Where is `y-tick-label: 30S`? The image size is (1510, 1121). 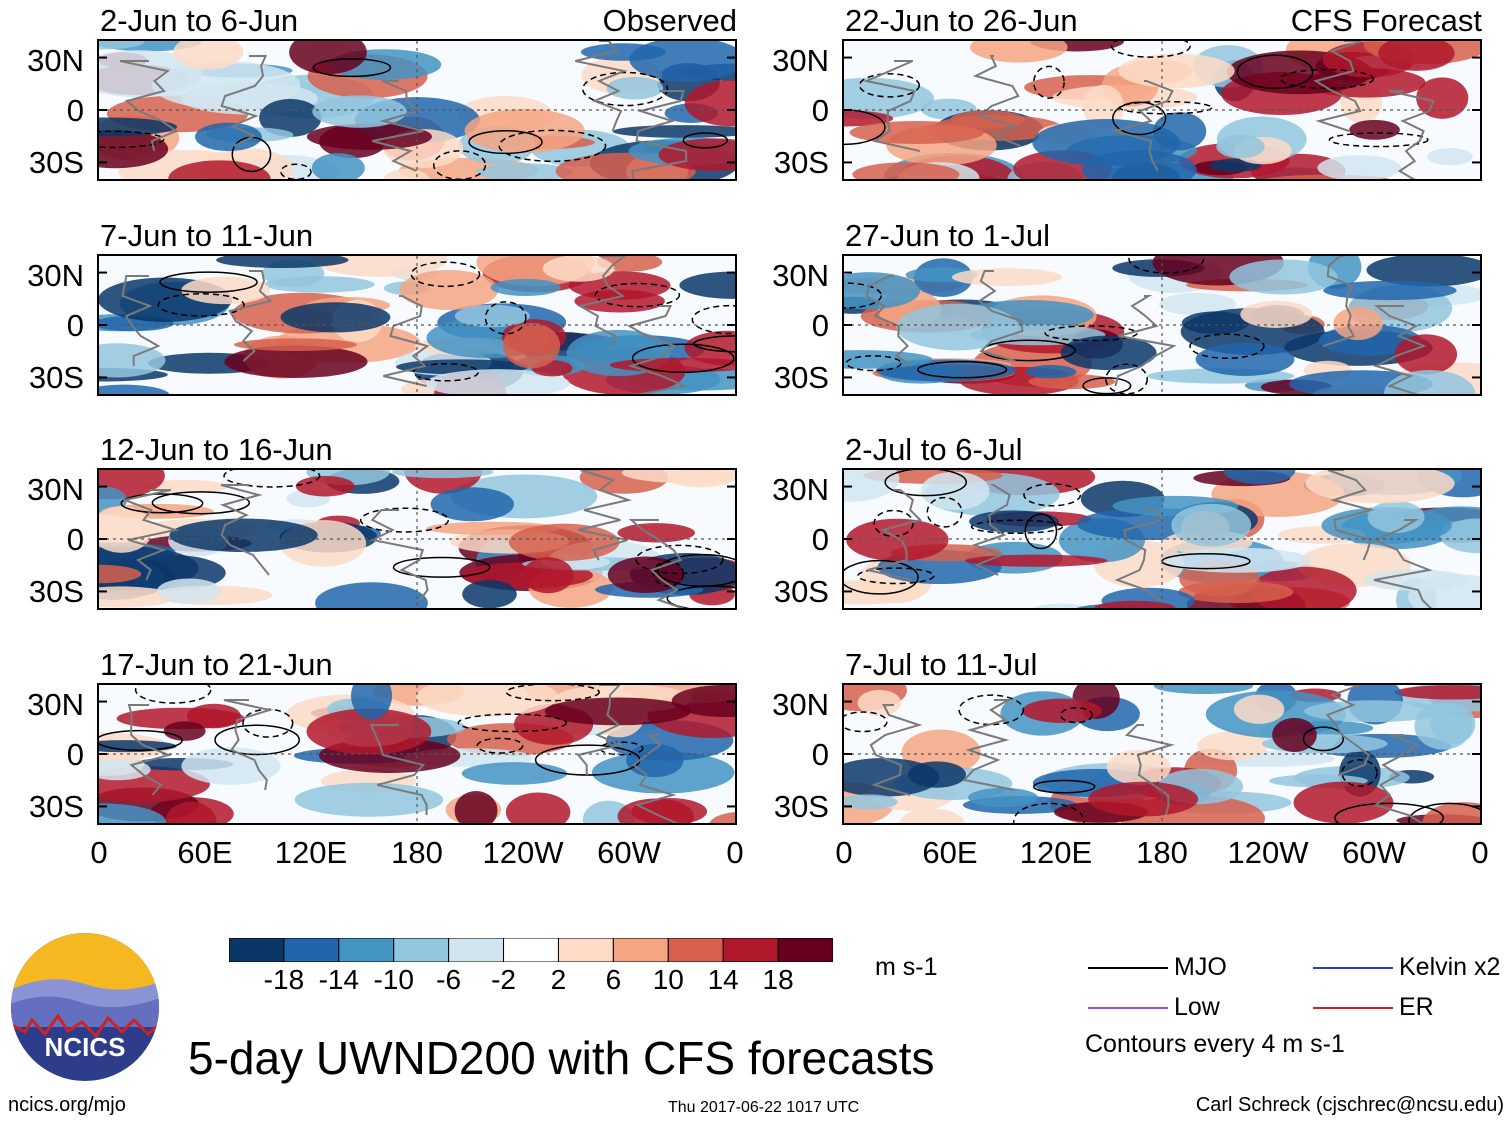
y-tick-label: 30S is located at coordinates (56, 162).